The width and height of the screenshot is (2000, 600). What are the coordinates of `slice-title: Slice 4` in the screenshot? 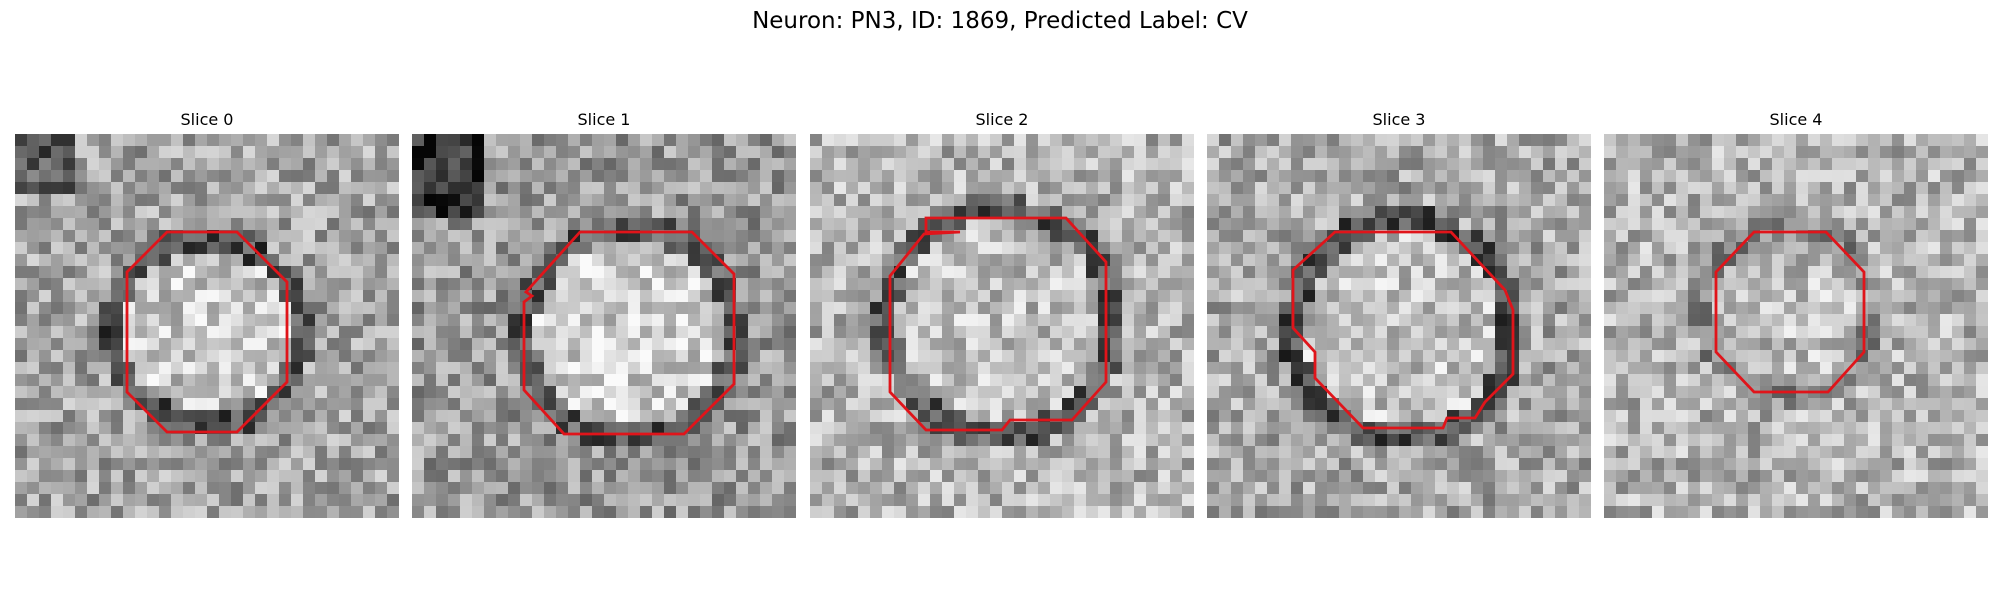 It's located at (1796, 119).